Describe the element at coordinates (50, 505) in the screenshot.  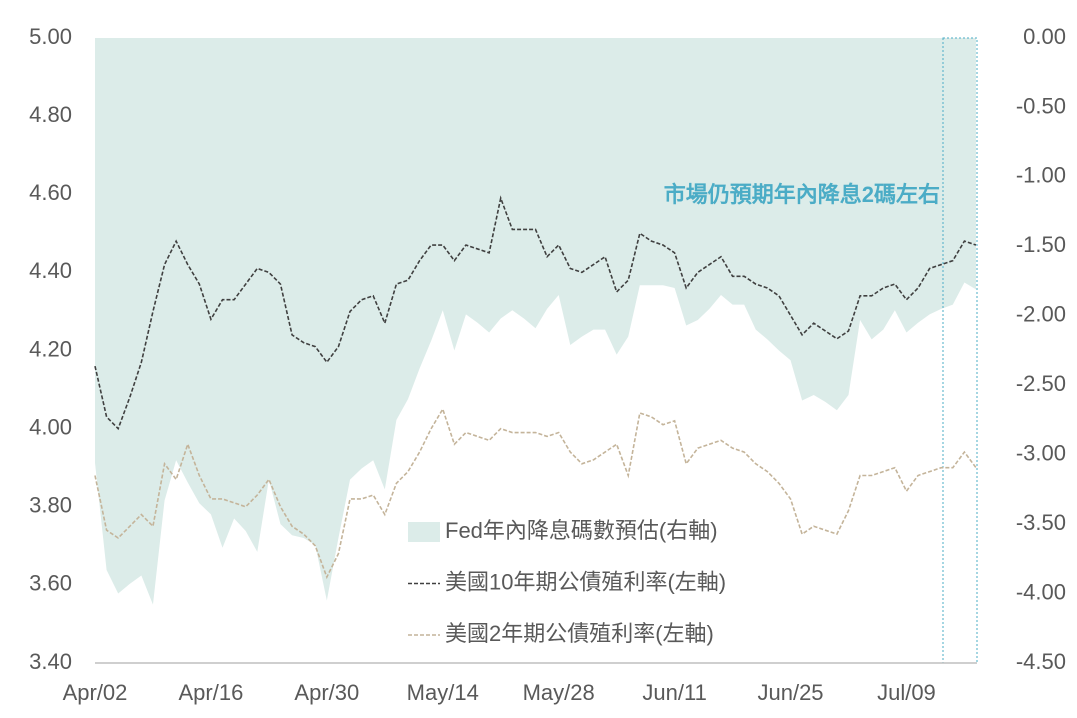
I see `y-tick-label: 3.80` at that location.